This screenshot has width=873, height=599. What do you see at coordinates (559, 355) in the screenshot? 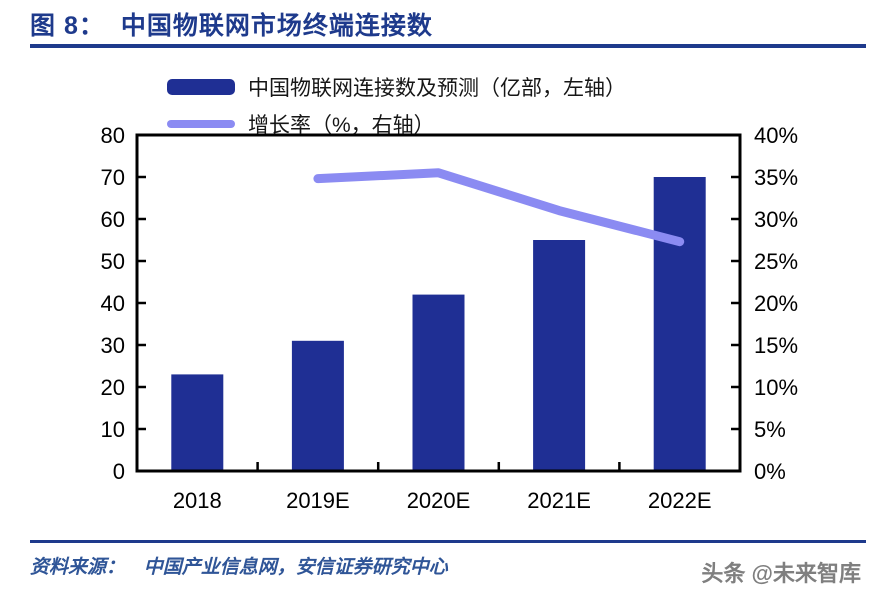
I see `bar-2021E` at bounding box center [559, 355].